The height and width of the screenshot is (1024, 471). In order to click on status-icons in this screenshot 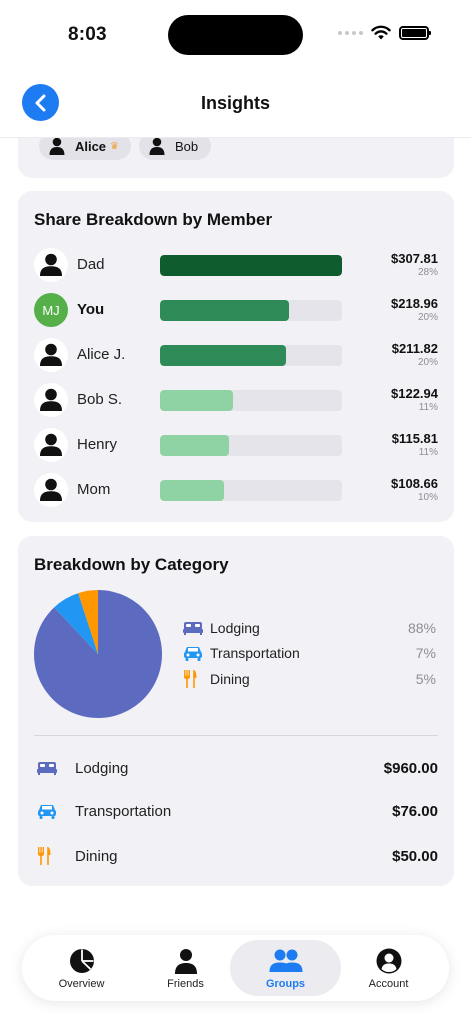, I will do `click(384, 32)`.